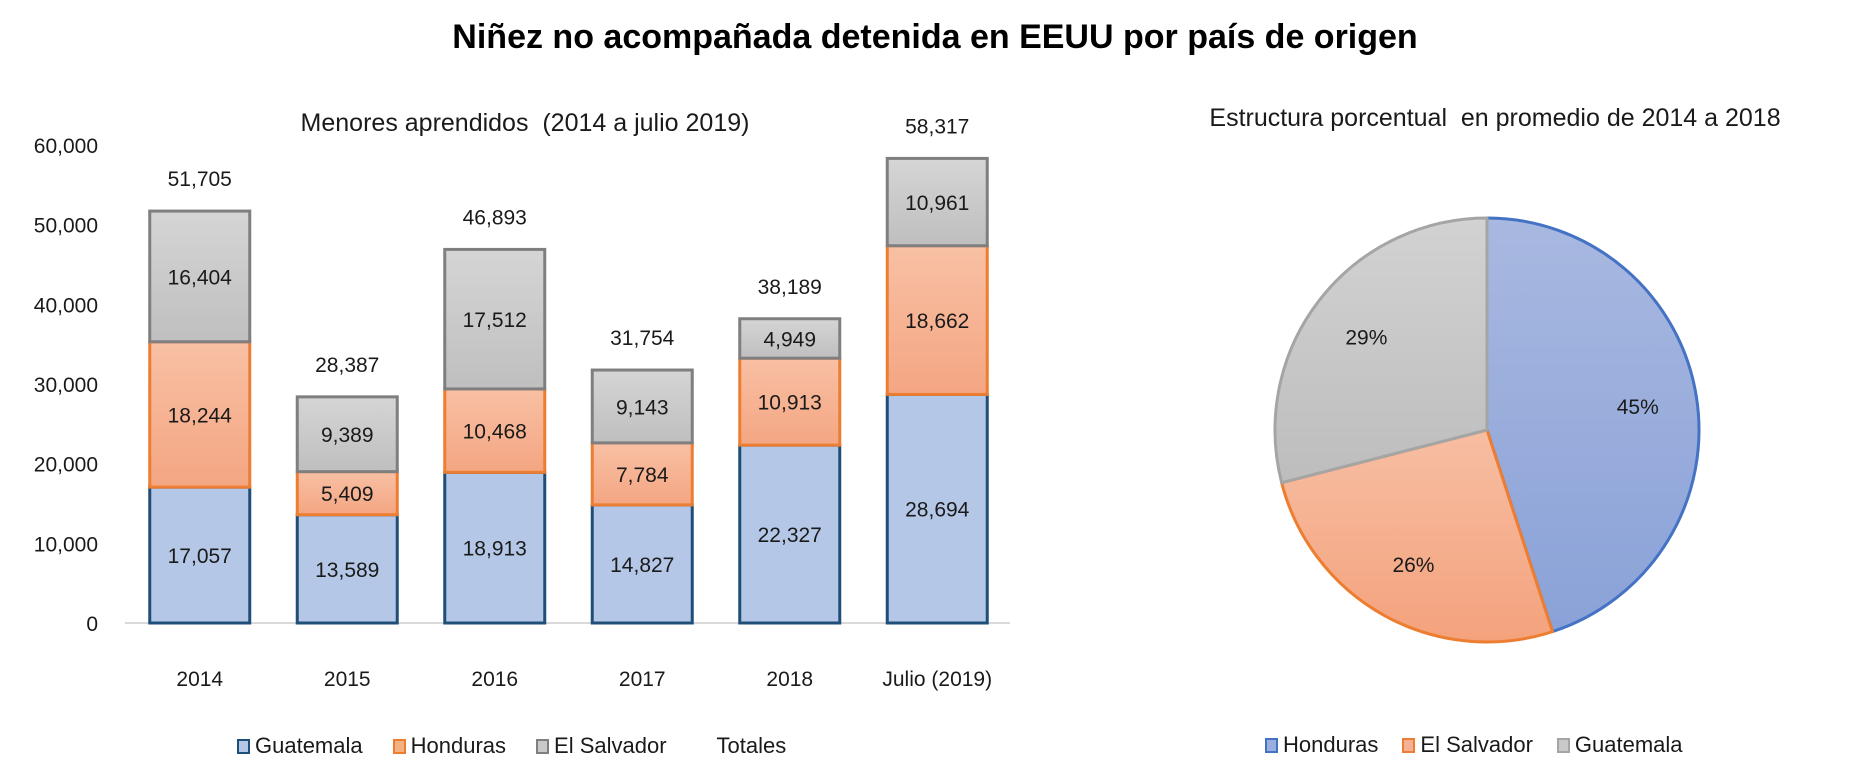  What do you see at coordinates (526, 746) in the screenshot?
I see `bar-chart-legend: Guatemala Honduras El Salvador Totales` at bounding box center [526, 746].